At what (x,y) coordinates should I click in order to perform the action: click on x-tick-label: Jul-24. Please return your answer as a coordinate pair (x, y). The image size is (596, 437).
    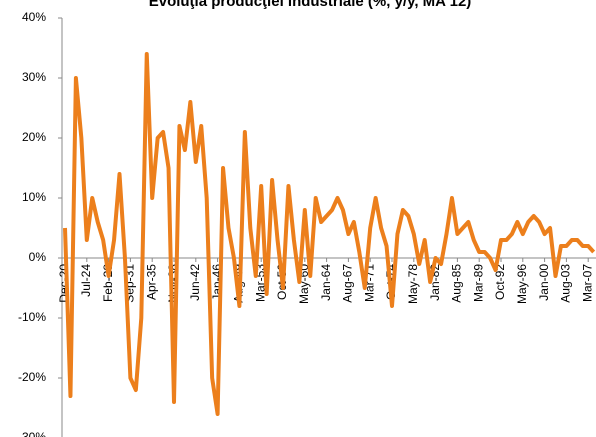
    Looking at the image, I should click on (86, 280).